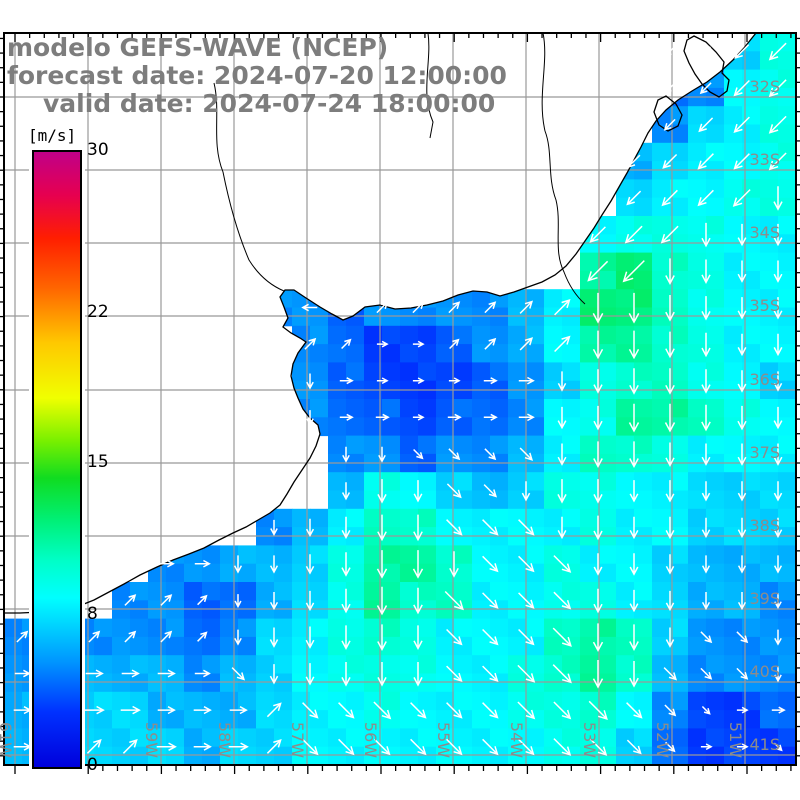 The height and width of the screenshot is (800, 800). I want to click on lat-label: 39S, so click(764, 598).